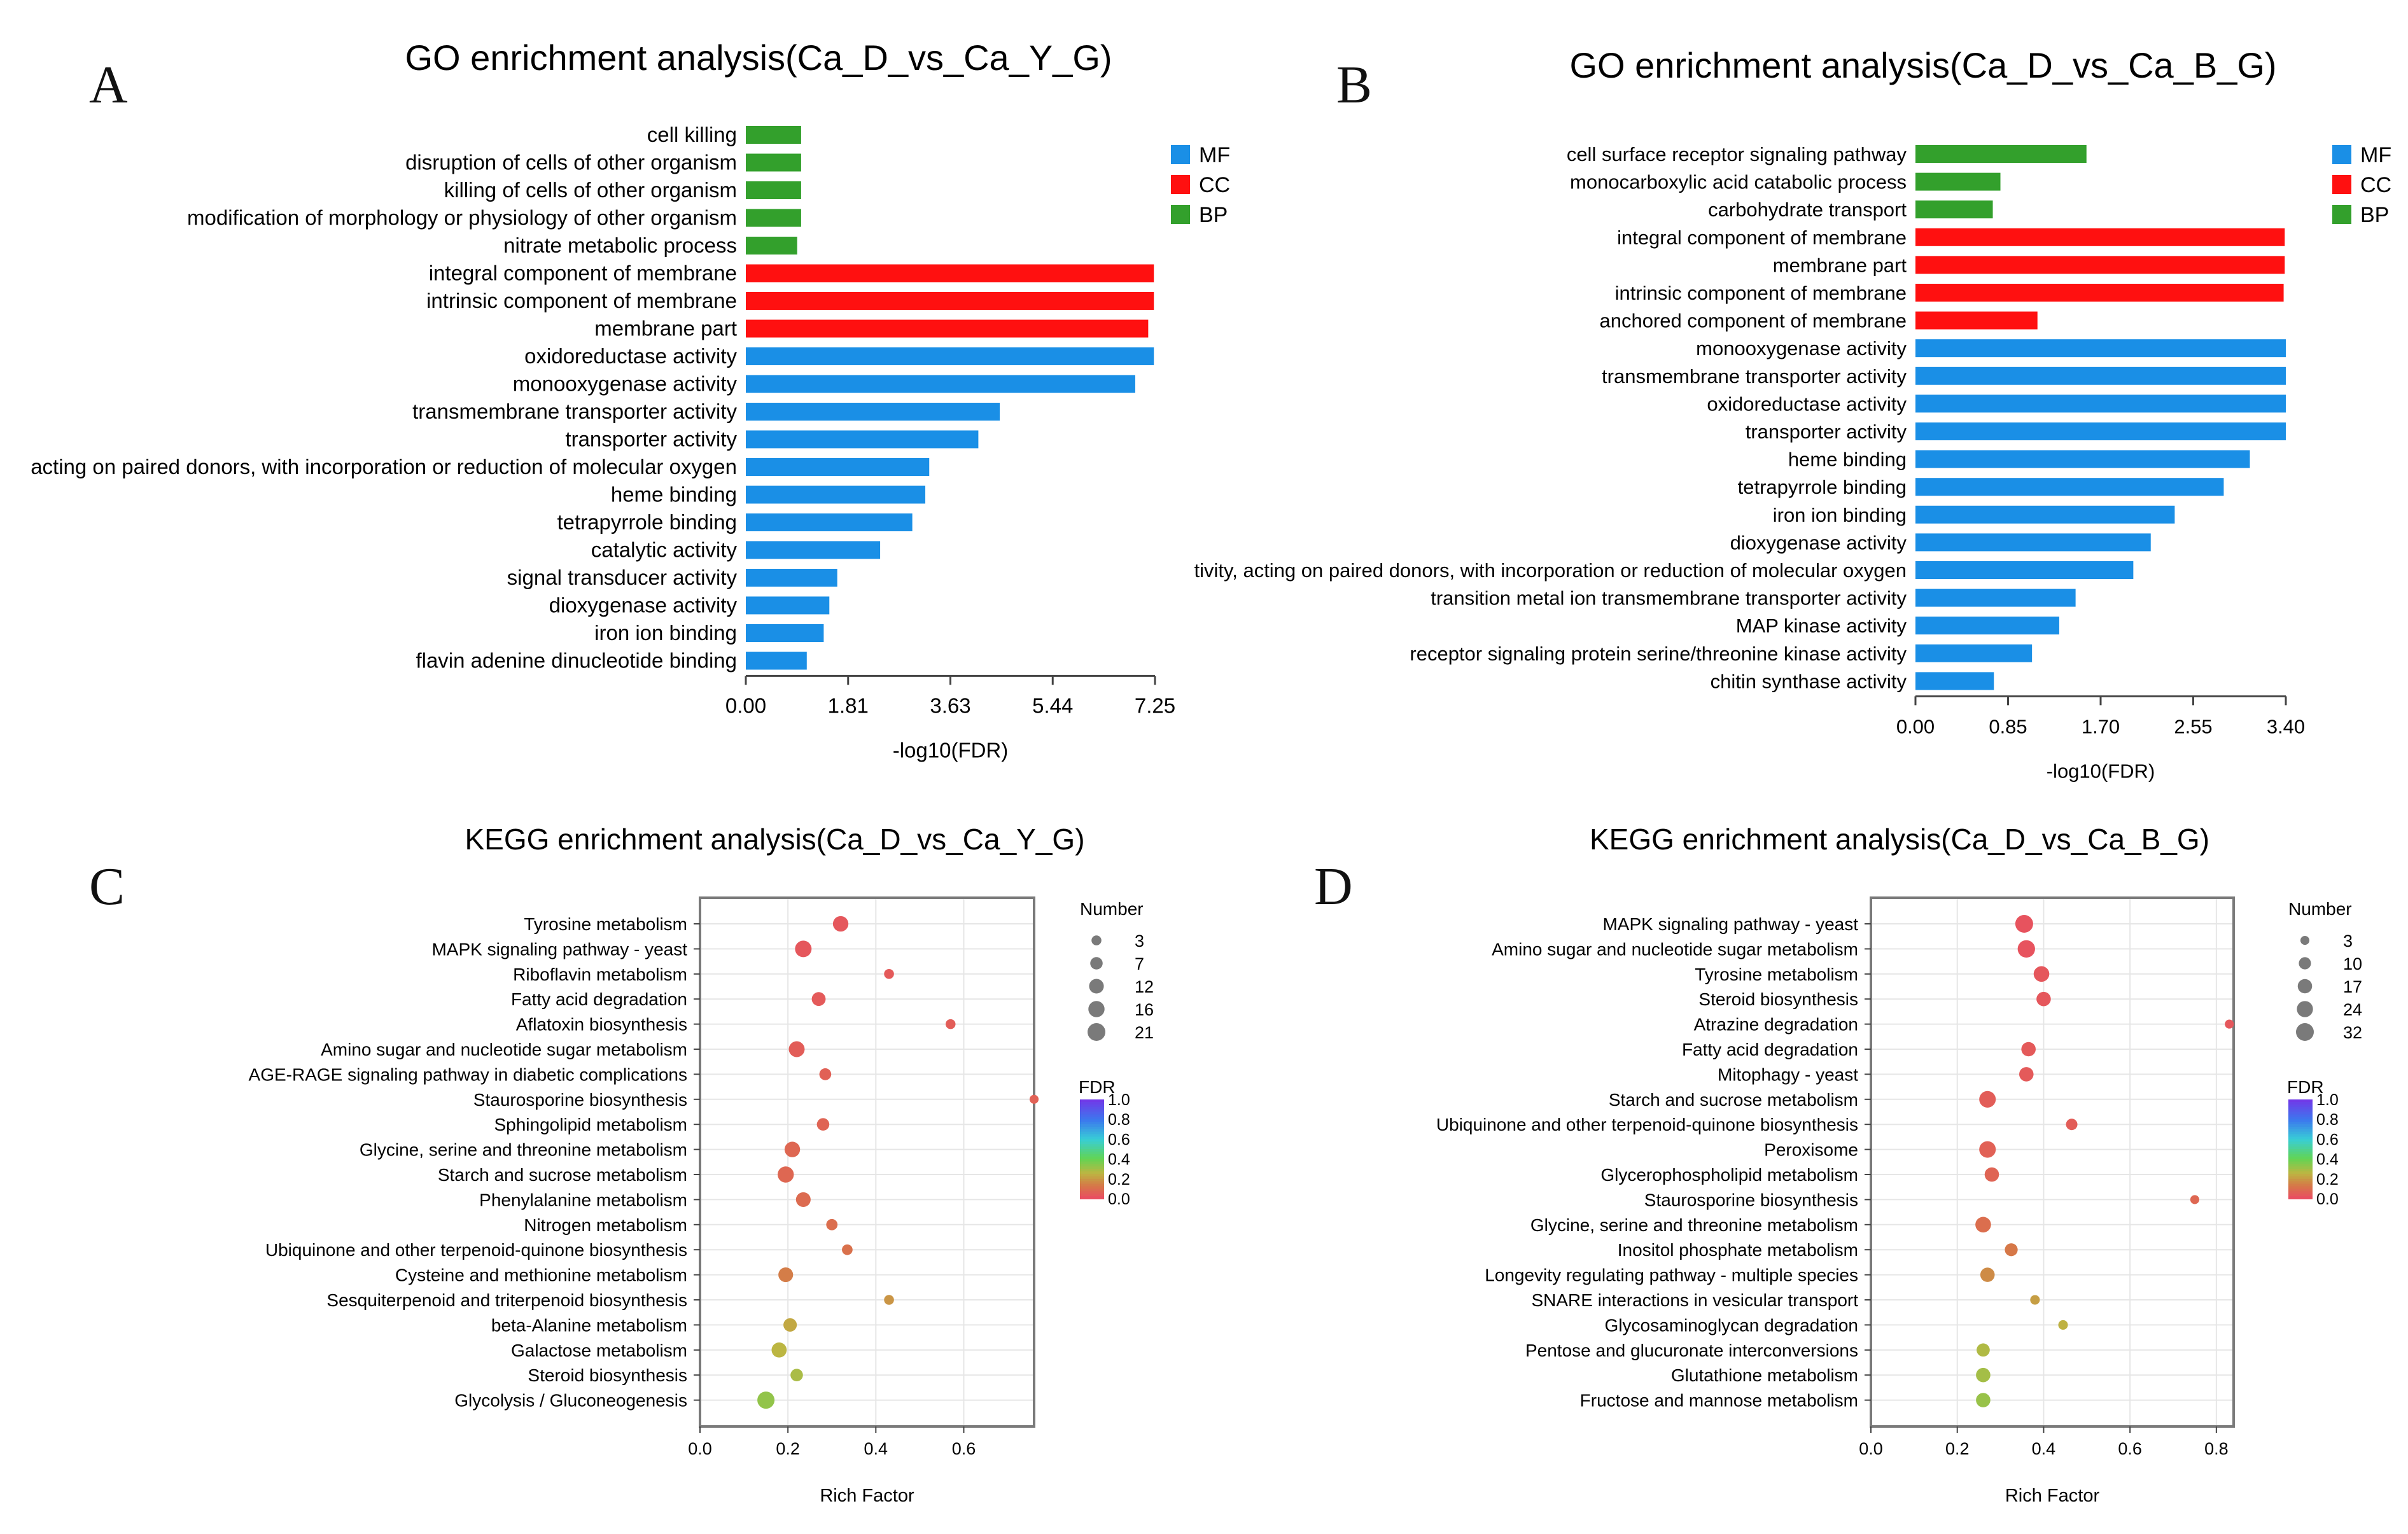 This screenshot has width=2408, height=1534. I want to click on pathway-label: Fructose and mannose metabolism, so click(1719, 1401).